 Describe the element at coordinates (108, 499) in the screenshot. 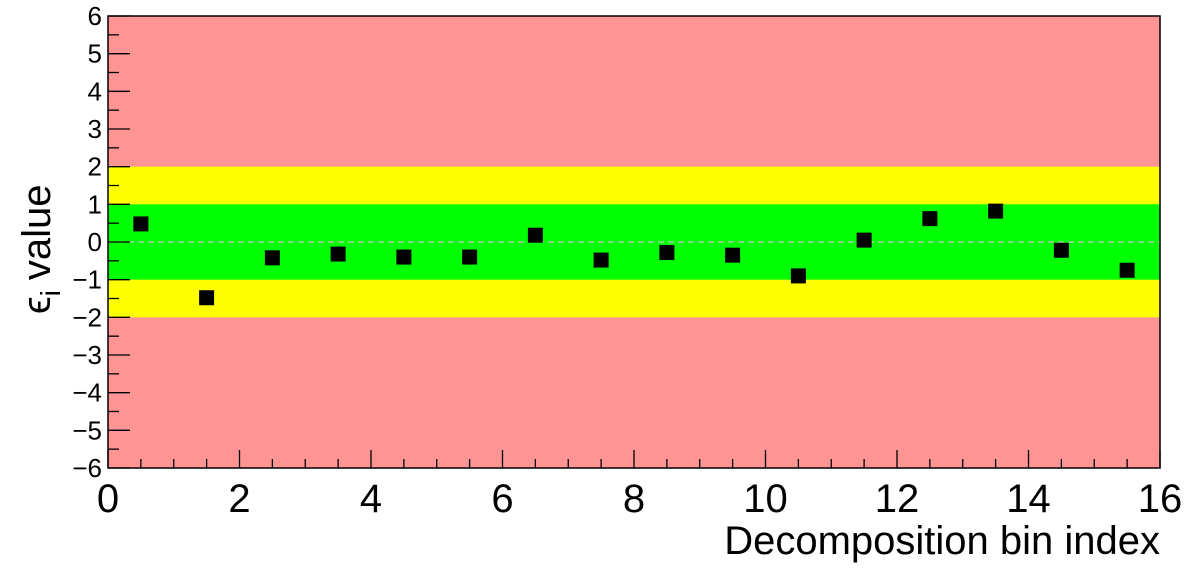

I see `x-tick-label: 0` at that location.